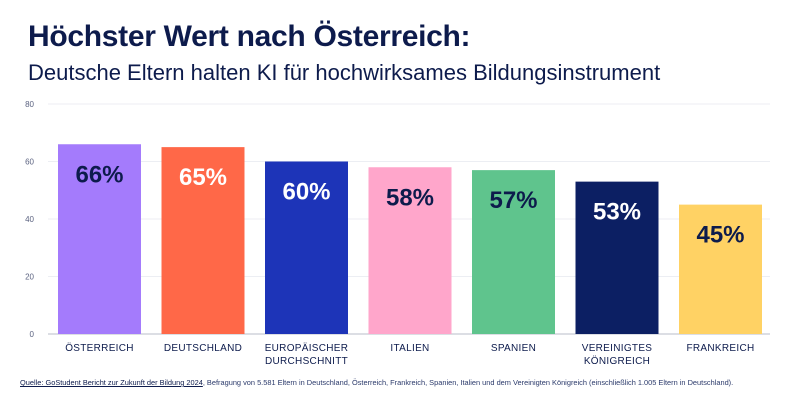 The height and width of the screenshot is (400, 800). Describe the element at coordinates (617, 348) in the screenshot. I see `x-tick-label-line: VEREINIGTES` at that location.